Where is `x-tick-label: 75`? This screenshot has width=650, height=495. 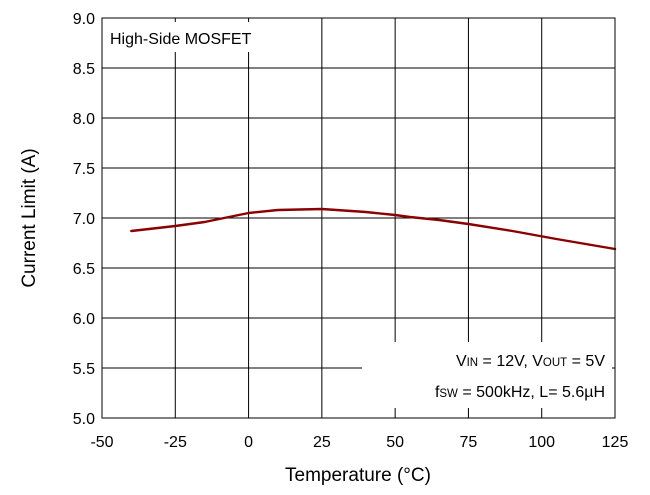 x-tick-label: 75 is located at coordinates (469, 442).